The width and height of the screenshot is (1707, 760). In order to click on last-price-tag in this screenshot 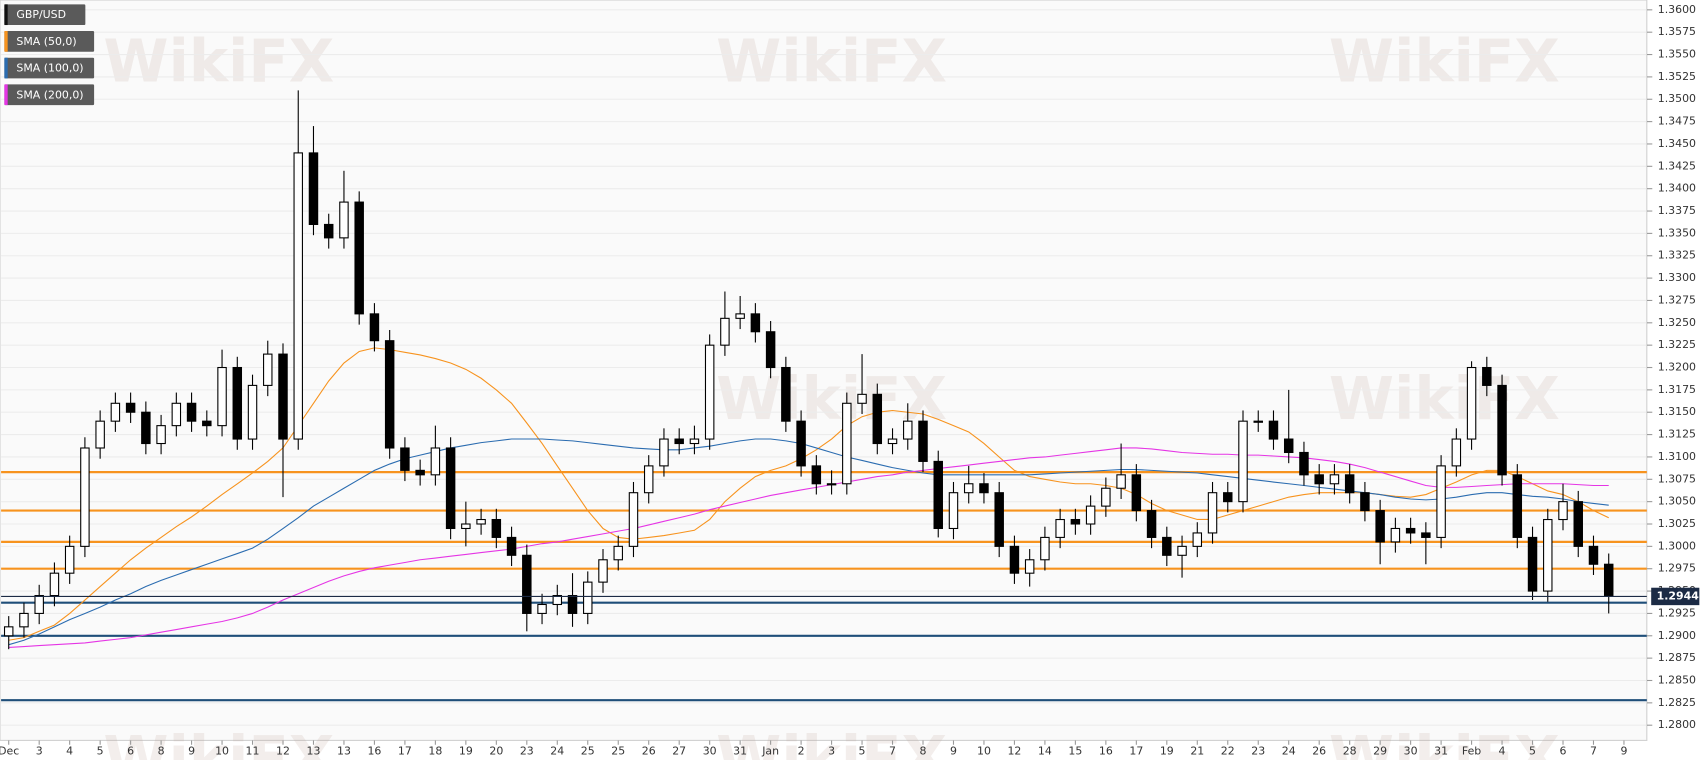, I will do `click(1675, 596)`.